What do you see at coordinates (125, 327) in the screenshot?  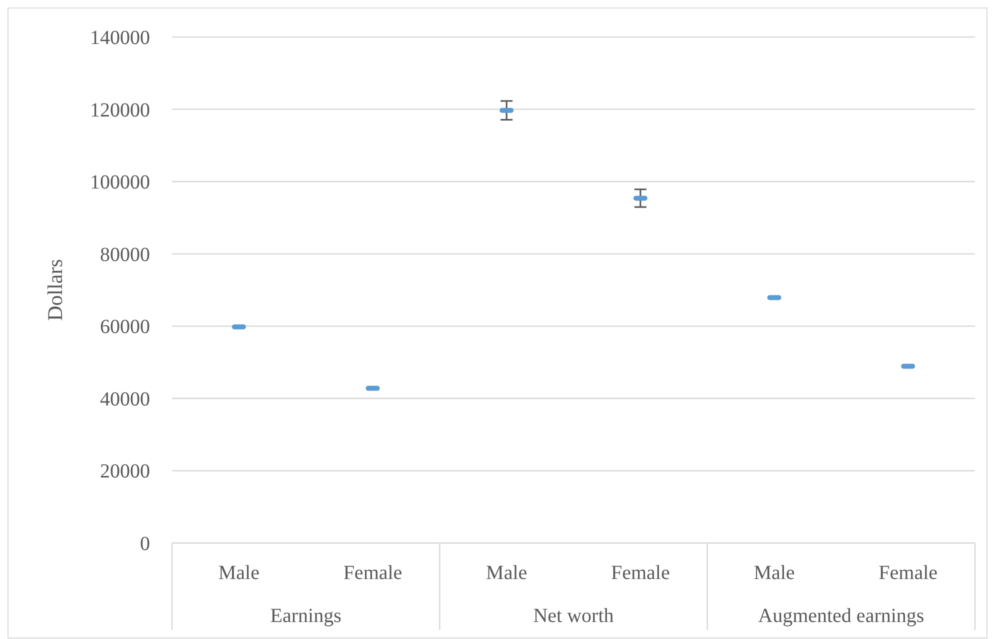 I see `y-tick-label: 60000` at bounding box center [125, 327].